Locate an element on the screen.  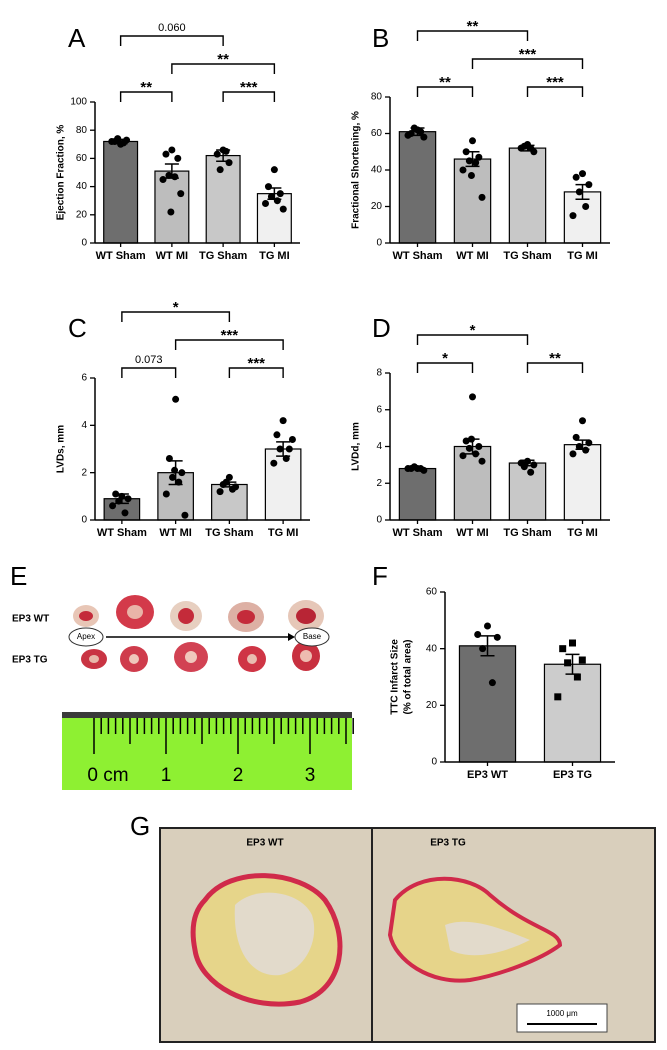
y-tick-label: 80 is located at coordinates (377, 97).